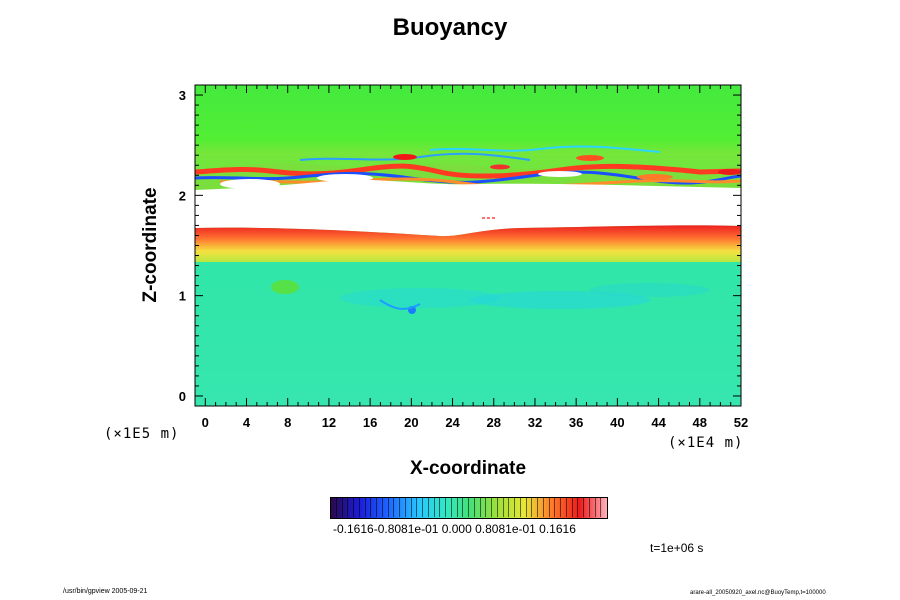 The height and width of the screenshot is (600, 900). Describe the element at coordinates (741, 422) in the screenshot. I see `x-tick-label: 52` at that location.